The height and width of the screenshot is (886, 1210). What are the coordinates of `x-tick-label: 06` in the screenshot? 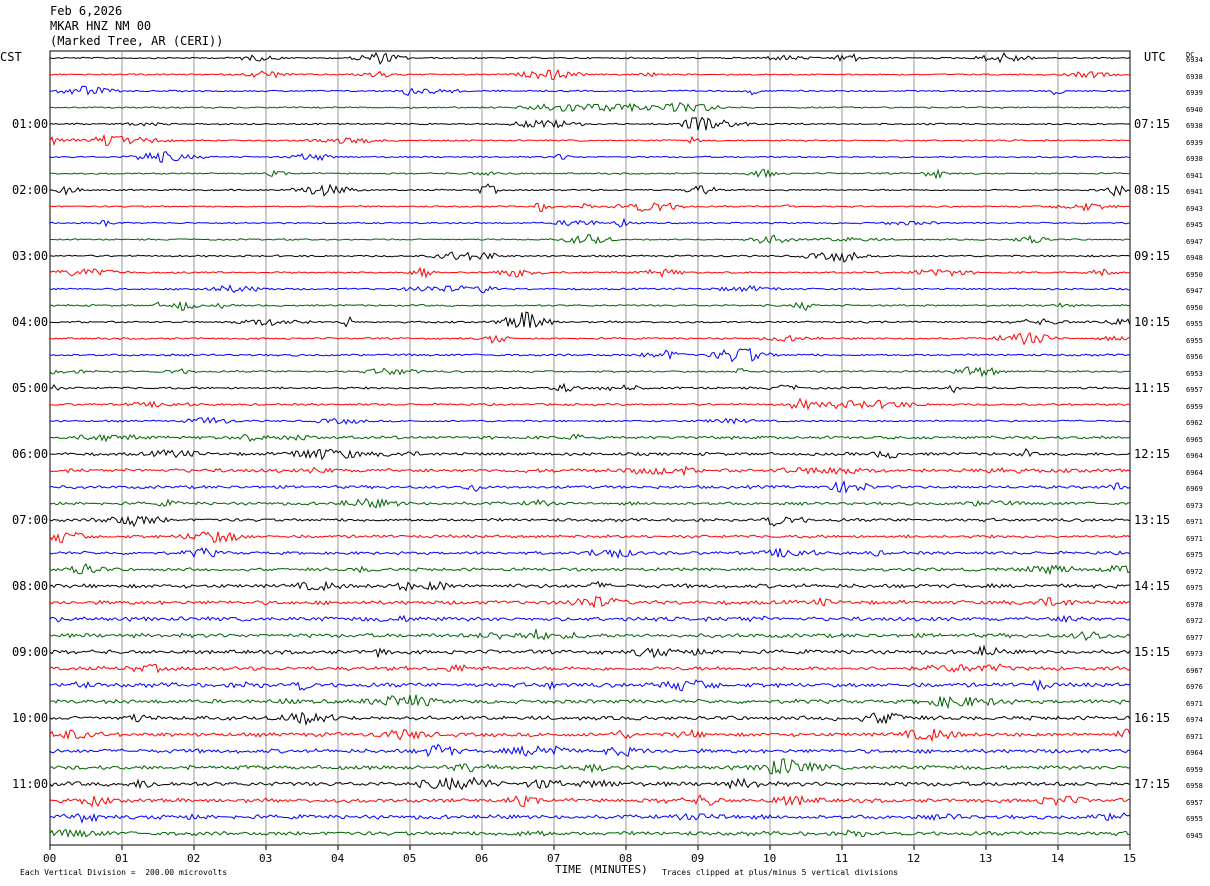 It's located at (482, 858).